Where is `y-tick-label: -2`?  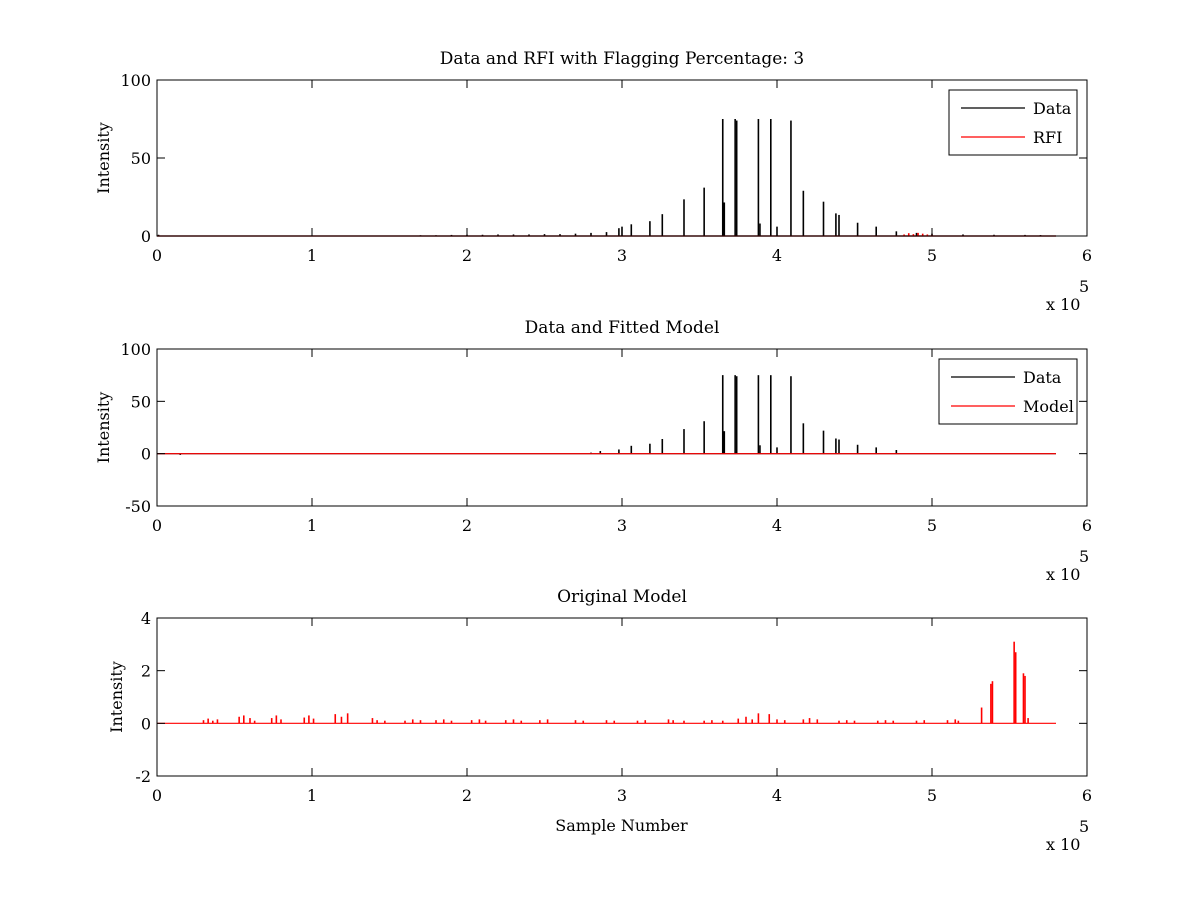
y-tick-label: -2 is located at coordinates (143, 776).